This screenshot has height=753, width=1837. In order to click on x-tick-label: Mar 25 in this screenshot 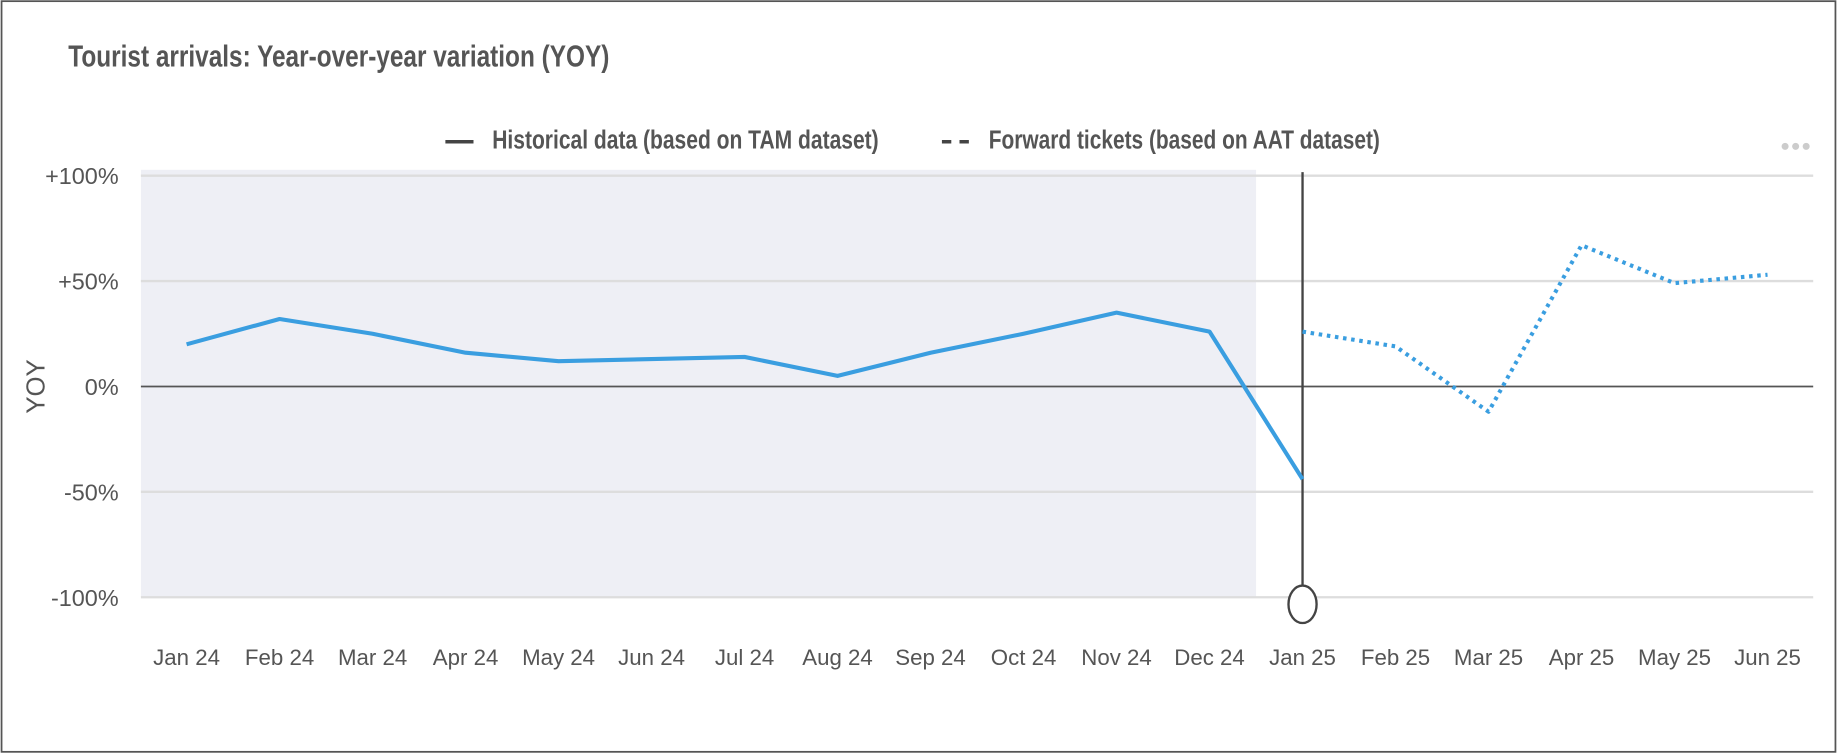, I will do `click(1488, 657)`.